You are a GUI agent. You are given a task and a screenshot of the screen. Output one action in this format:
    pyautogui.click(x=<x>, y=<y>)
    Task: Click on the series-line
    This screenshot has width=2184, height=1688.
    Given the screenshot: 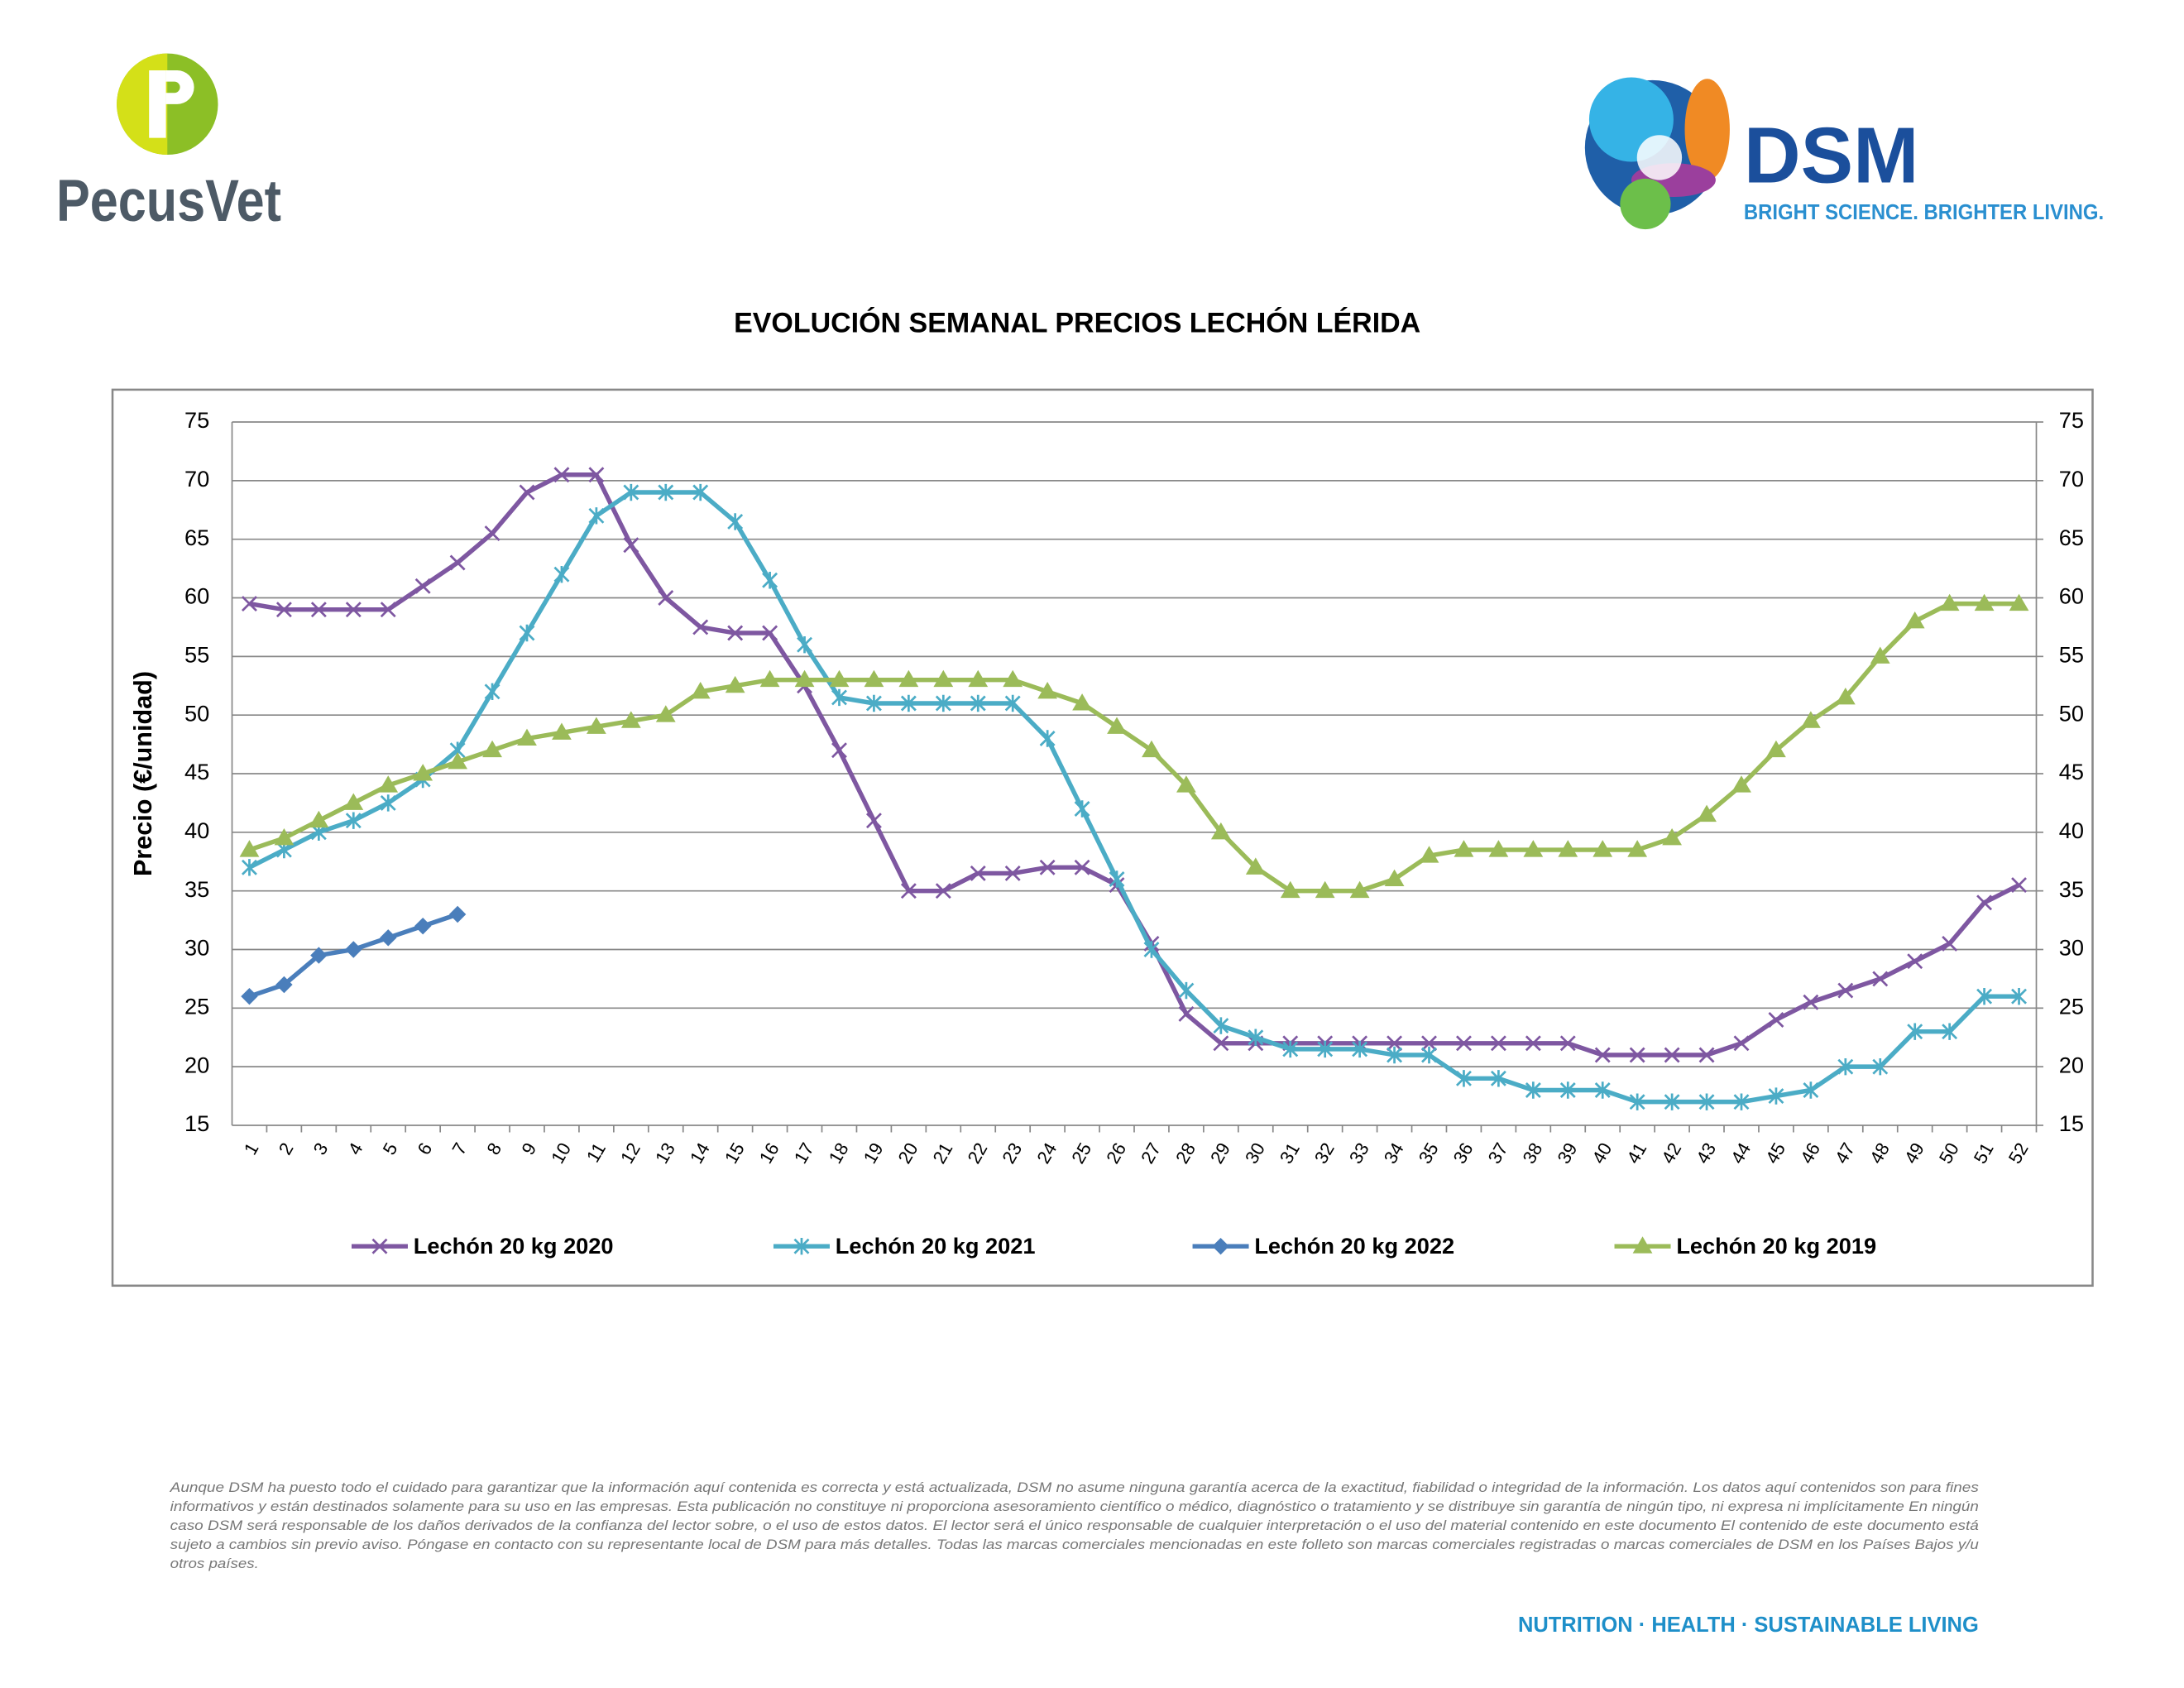 What is the action you would take?
    pyautogui.click(x=1133, y=747)
    